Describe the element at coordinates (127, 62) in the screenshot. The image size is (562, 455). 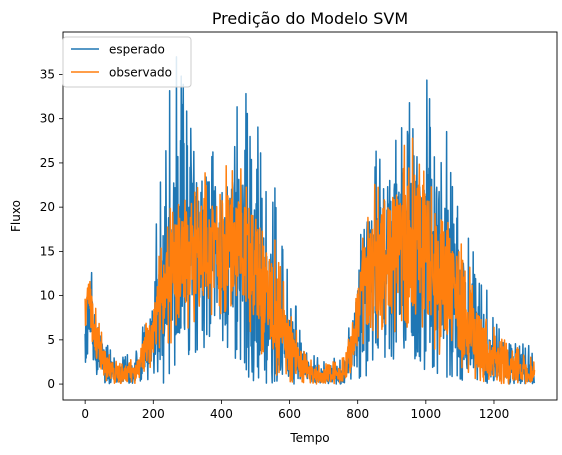
I see `legend: esperado observado` at that location.